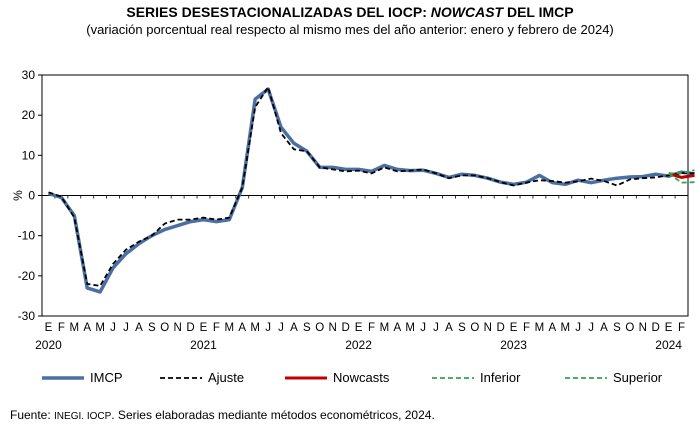  What do you see at coordinates (29, 75) in the screenshot?
I see `y-tick-label: 30` at bounding box center [29, 75].